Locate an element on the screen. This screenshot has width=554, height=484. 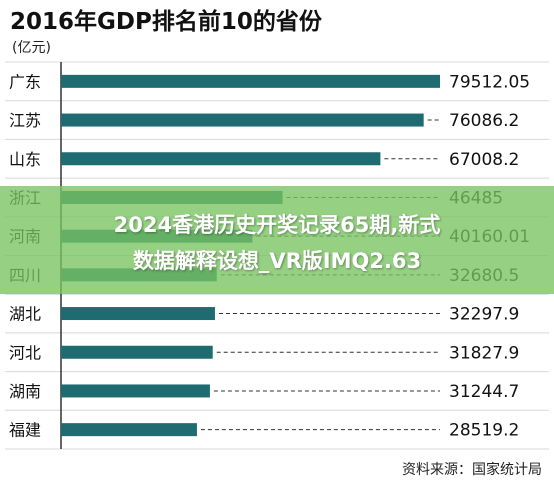
category-label: 江苏 is located at coordinates (25, 120).